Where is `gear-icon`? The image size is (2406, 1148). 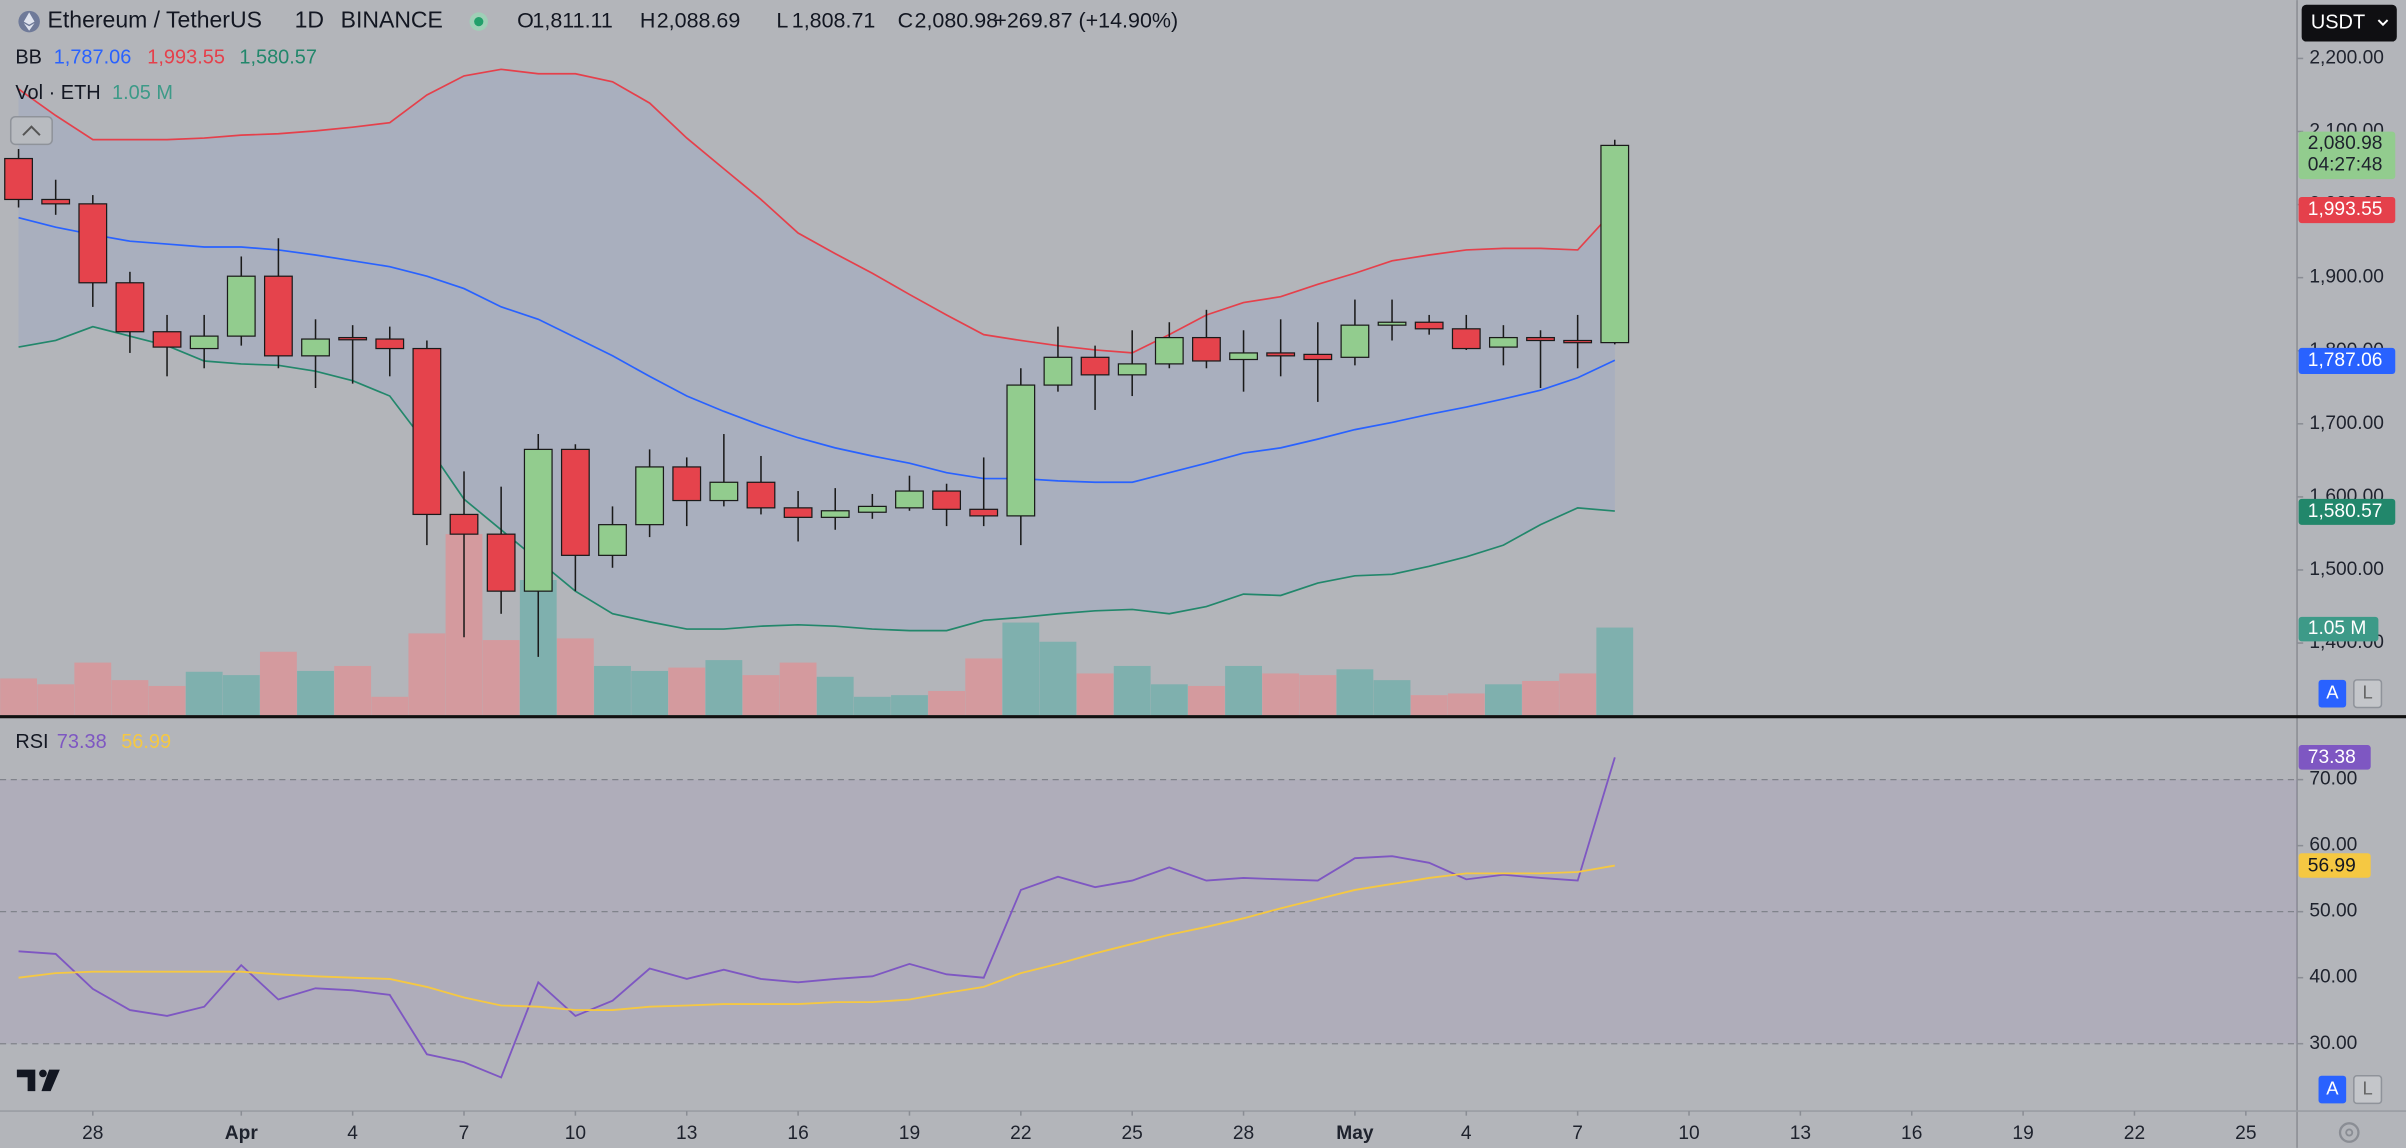 gear-icon is located at coordinates (2349, 1132).